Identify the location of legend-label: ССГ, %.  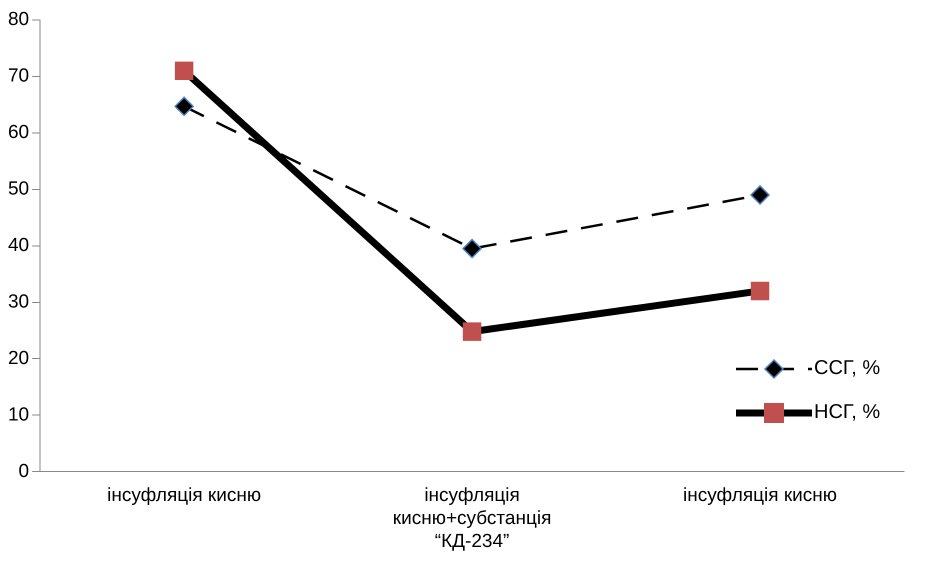
(847, 368).